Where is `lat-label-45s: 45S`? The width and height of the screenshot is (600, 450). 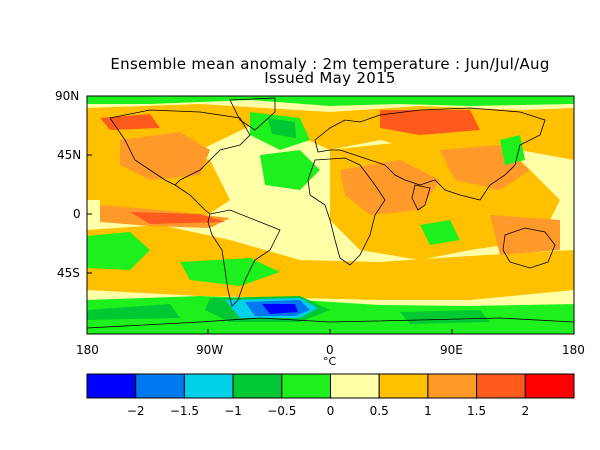 lat-label-45s: 45S is located at coordinates (68, 273).